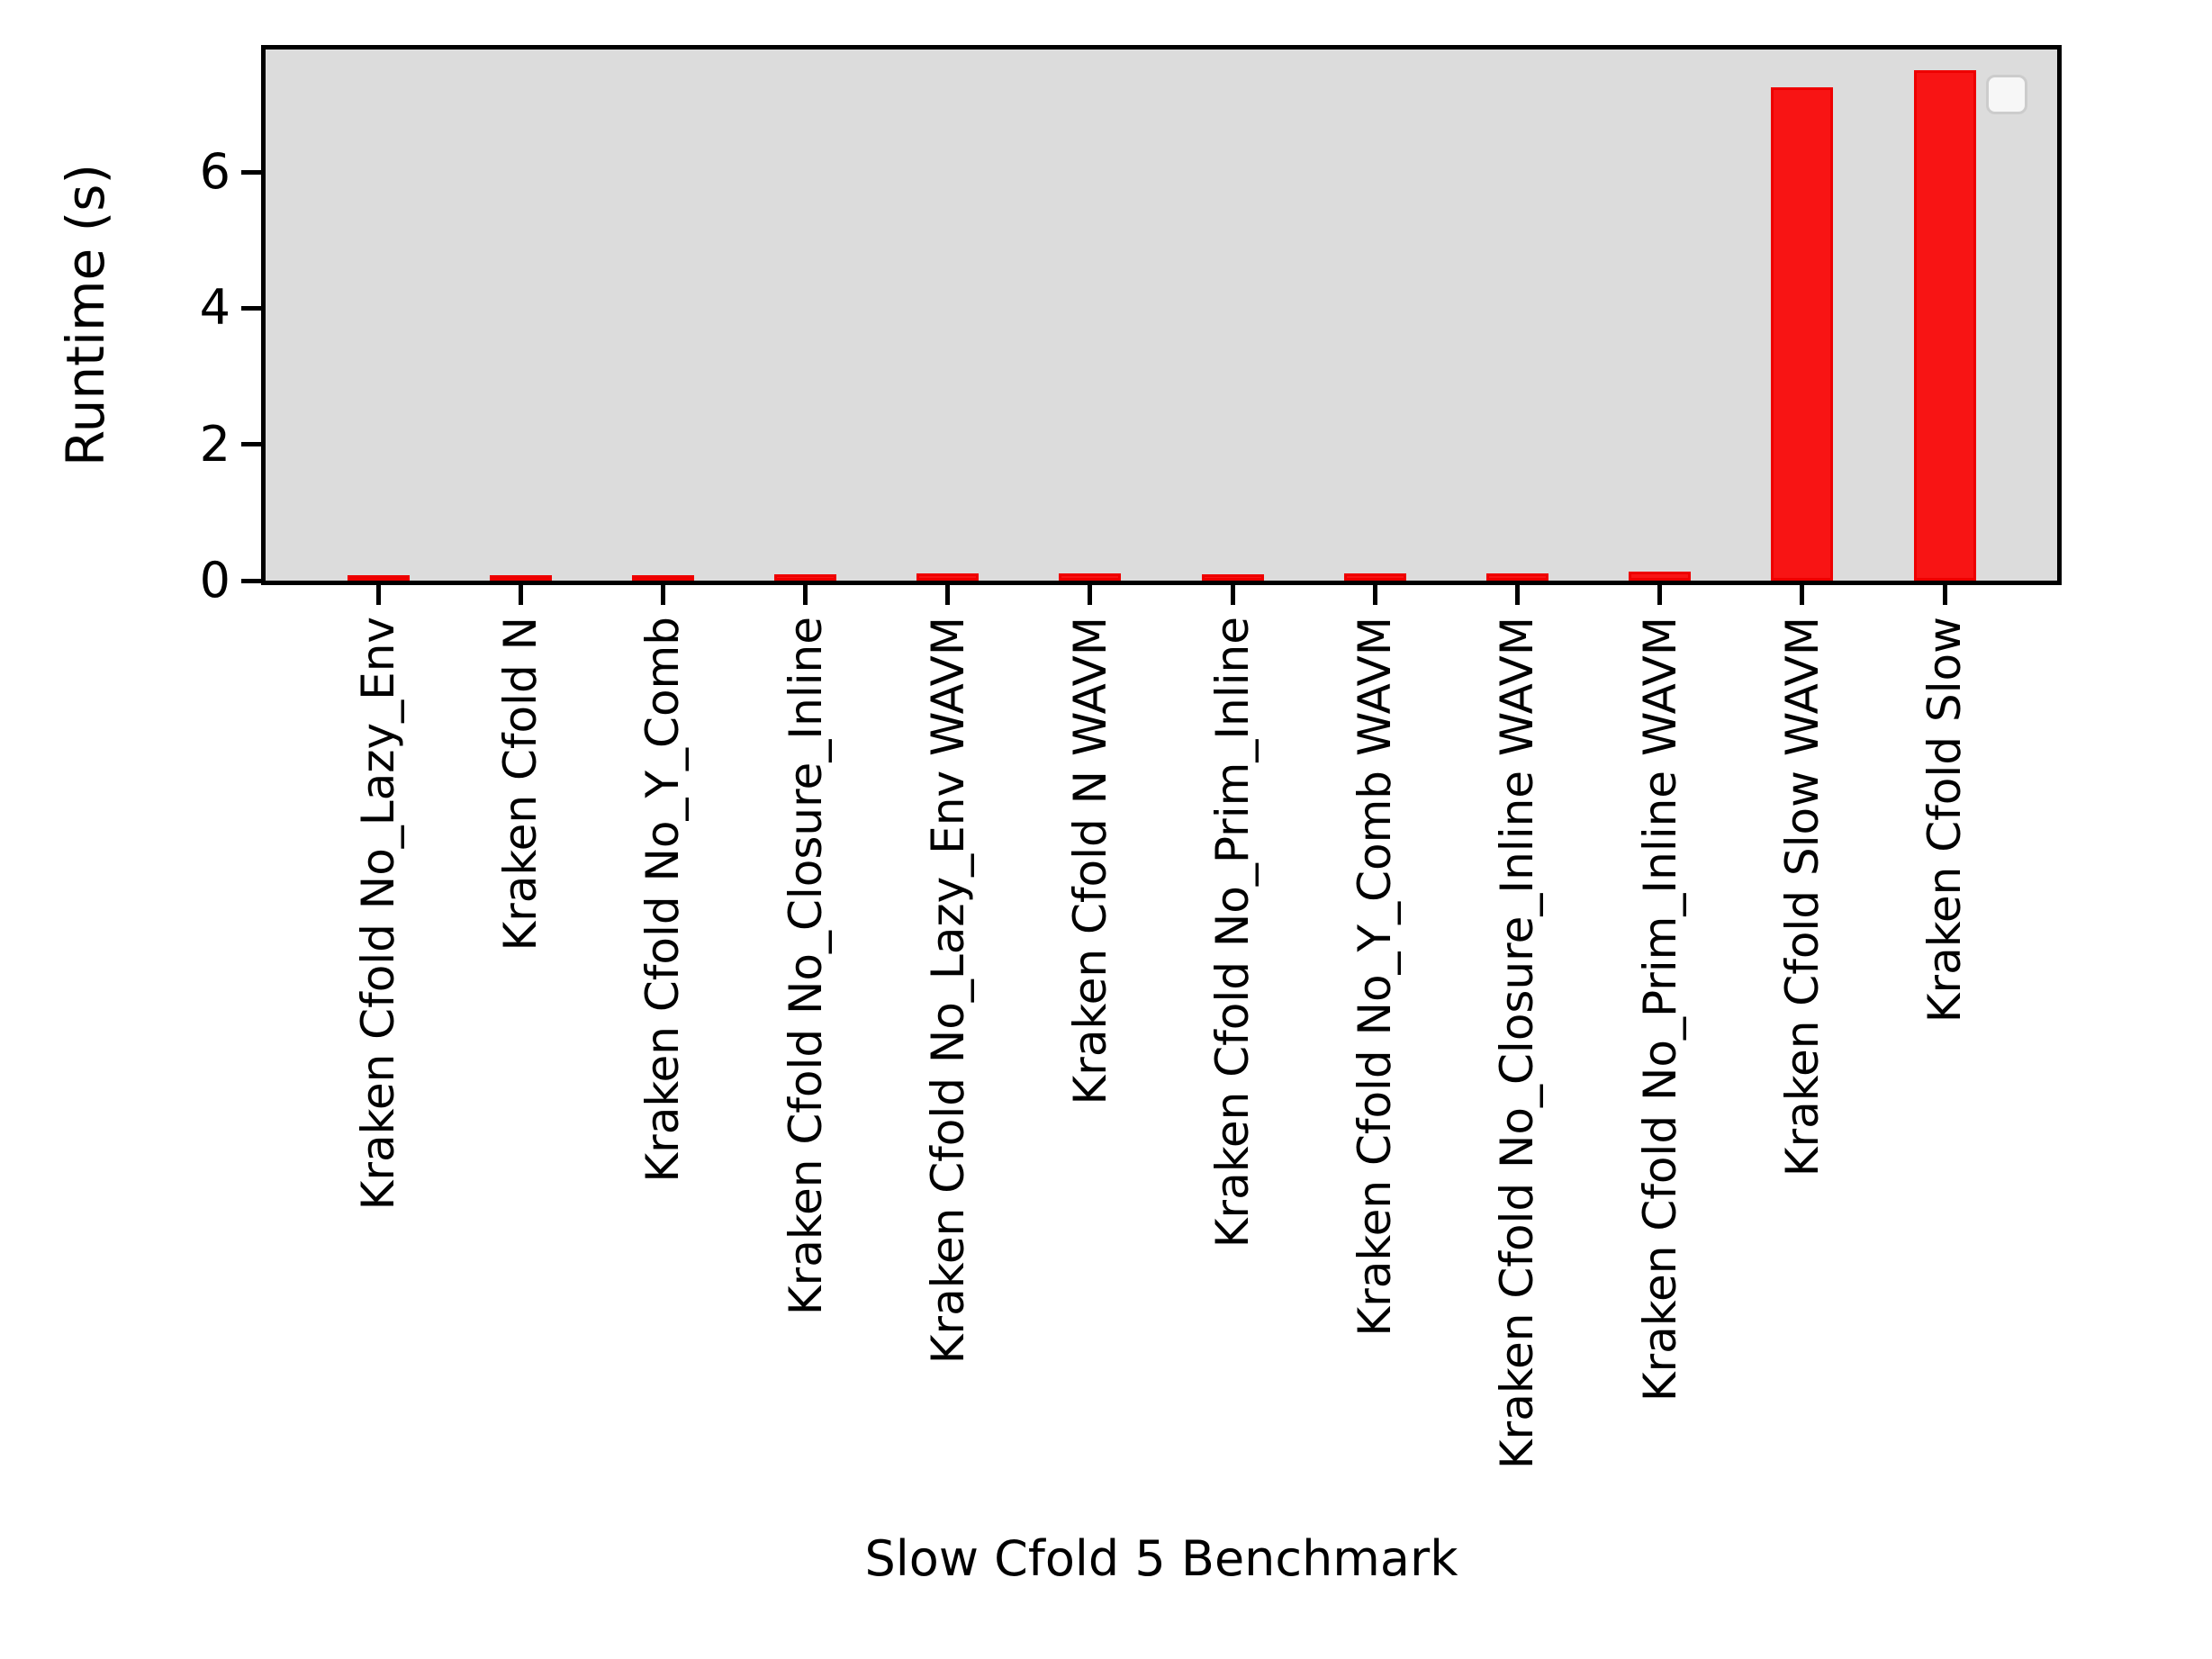 The image size is (2212, 1659). Describe the element at coordinates (1801, 897) in the screenshot. I see `x-tick-label: Kraken Cfold Slow WAVM` at that location.